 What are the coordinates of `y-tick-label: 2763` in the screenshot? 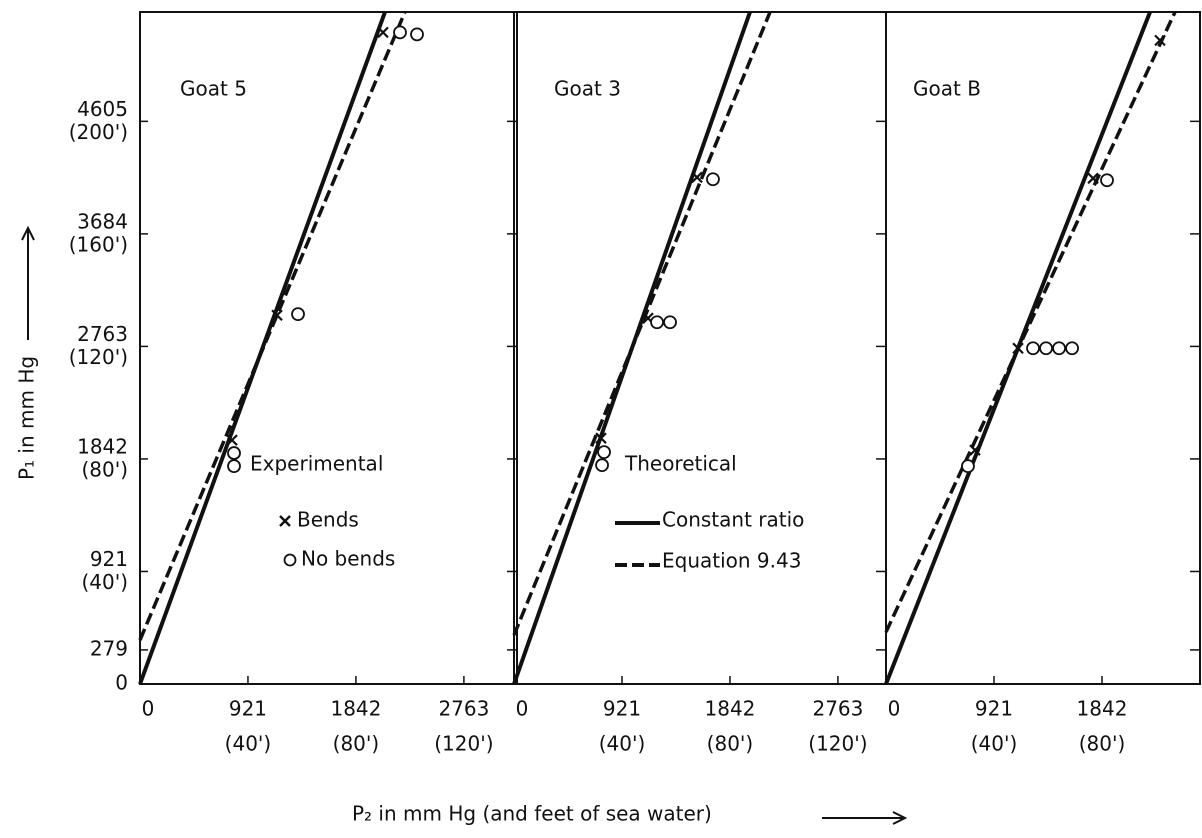 It's located at (102, 334).